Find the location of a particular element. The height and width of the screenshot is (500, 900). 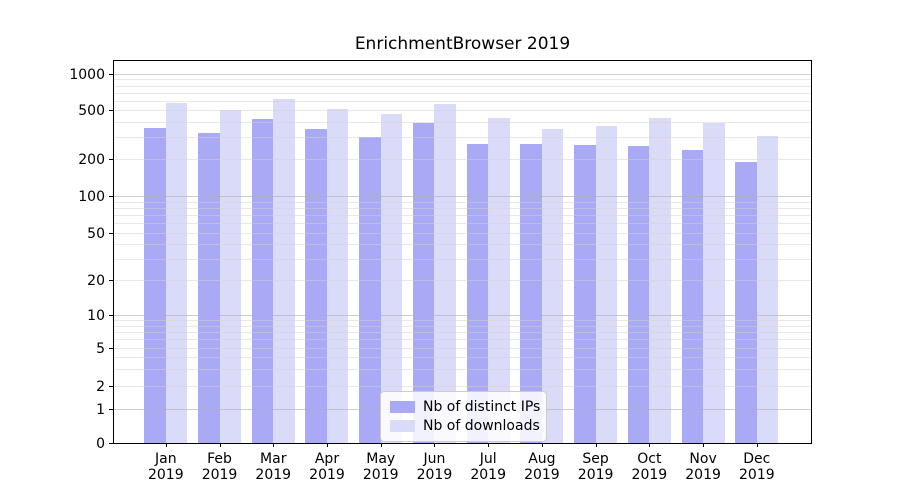

legend-swatch-downloads is located at coordinates (402, 425).